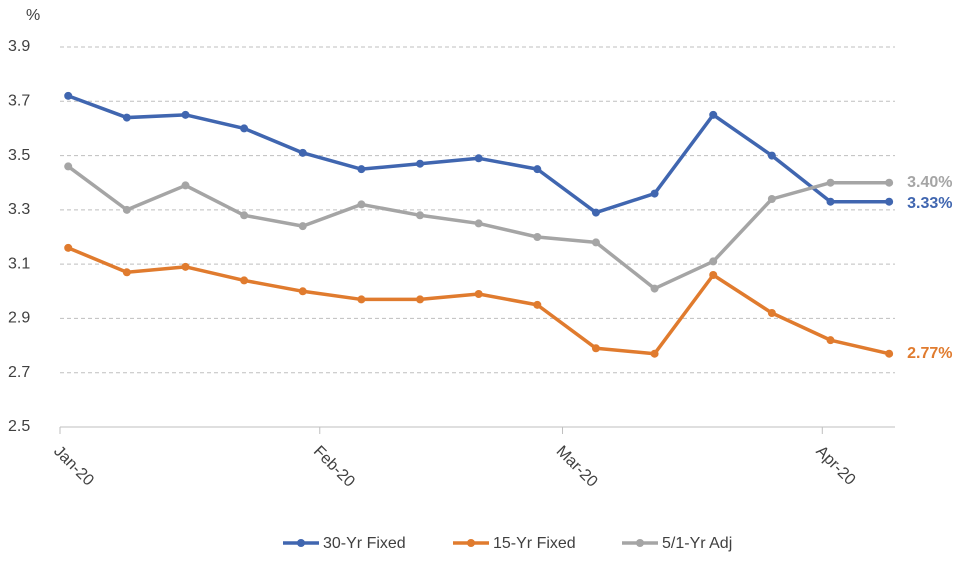  Describe the element at coordinates (73, 466) in the screenshot. I see `x-tick-label: Jan-20` at that location.